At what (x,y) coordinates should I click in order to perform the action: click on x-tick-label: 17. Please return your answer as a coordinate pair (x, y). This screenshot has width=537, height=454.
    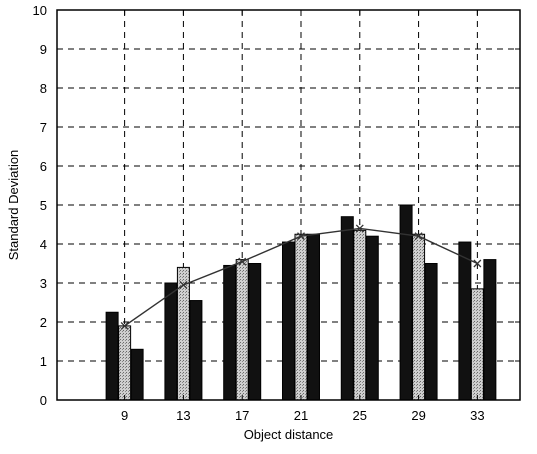
    Looking at the image, I should click on (242, 415).